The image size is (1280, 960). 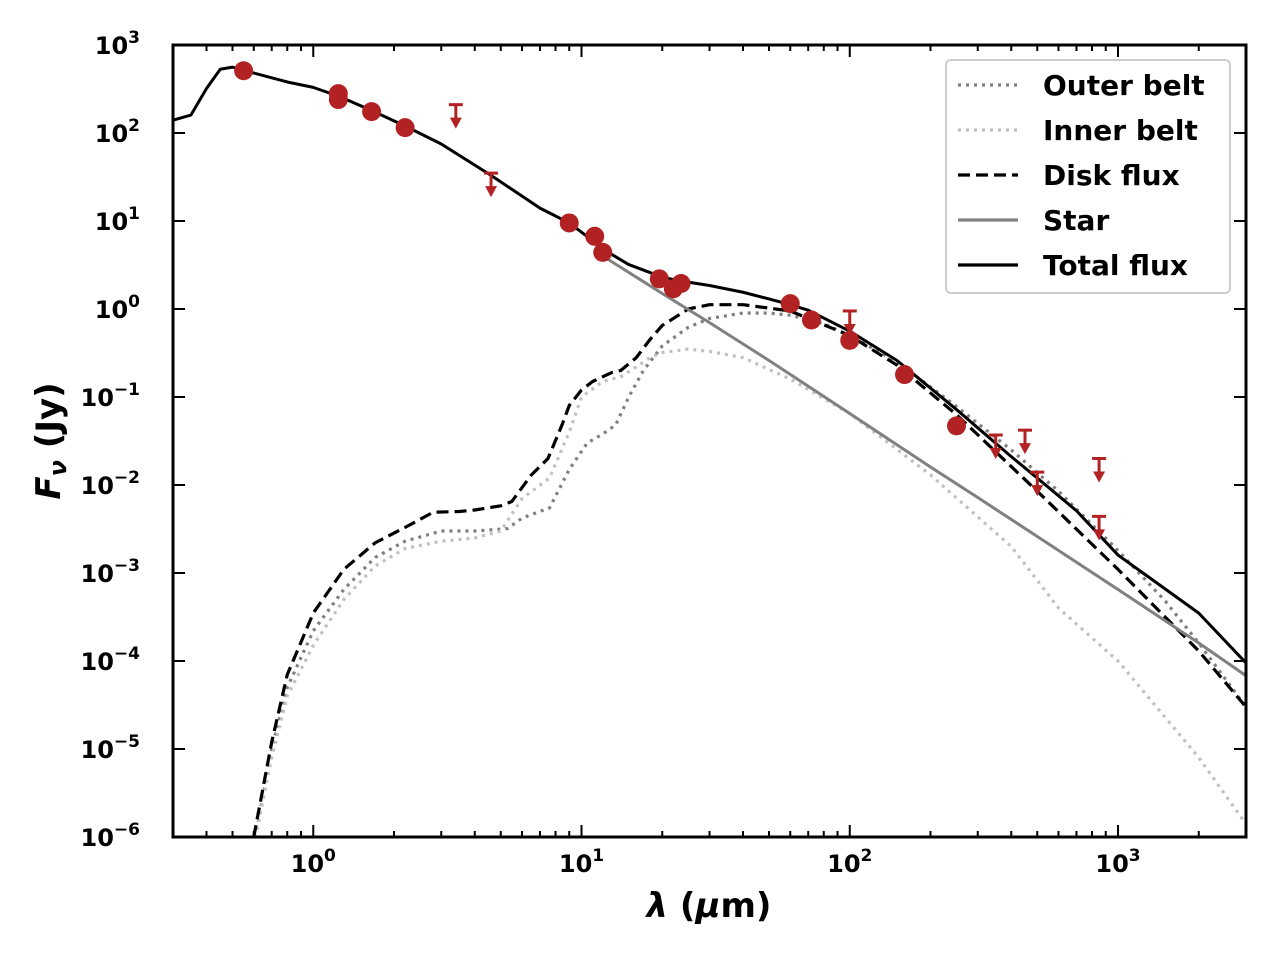 I want to click on y-tick-label: 10⁻², so click(x=110, y=484).